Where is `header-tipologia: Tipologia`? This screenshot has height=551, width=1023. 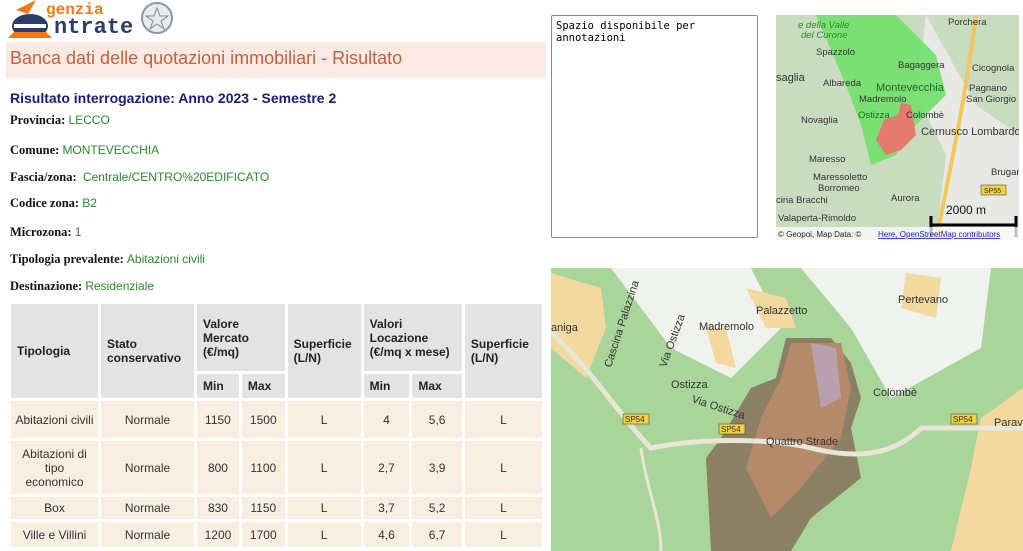 header-tipologia: Tipologia is located at coordinates (54, 351).